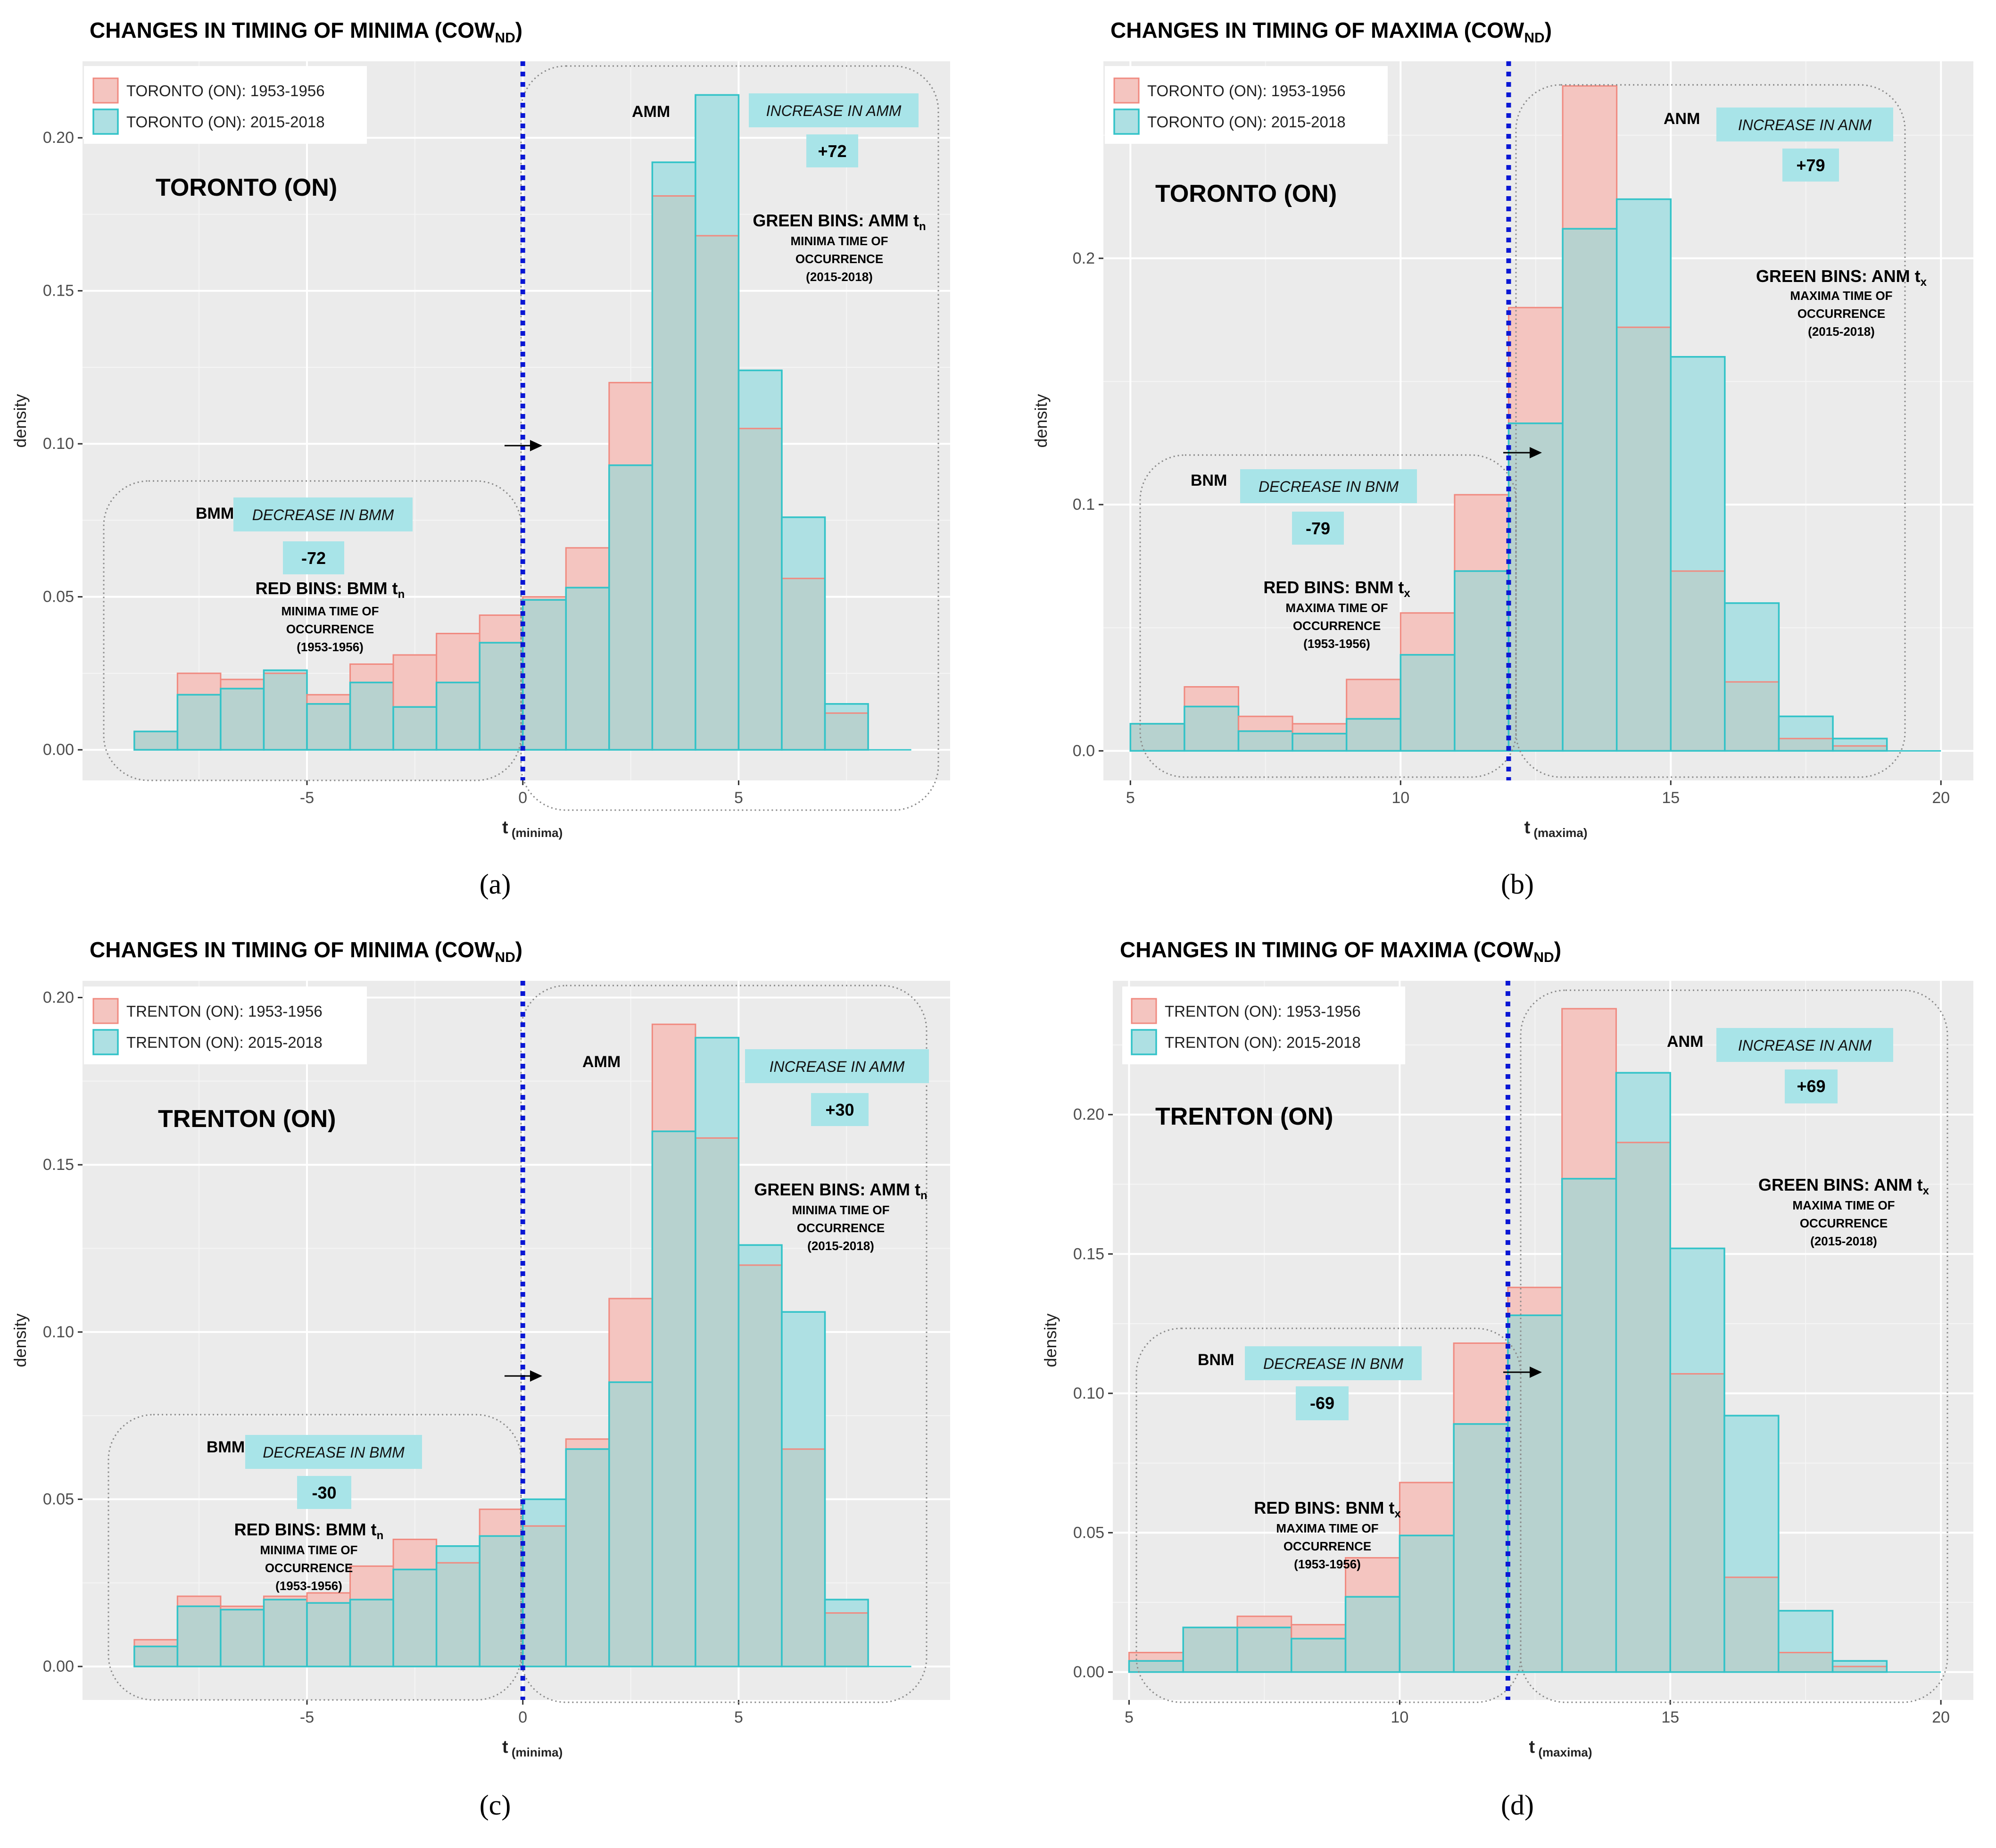  I want to click on x-tick-label: 15, so click(1671, 798).